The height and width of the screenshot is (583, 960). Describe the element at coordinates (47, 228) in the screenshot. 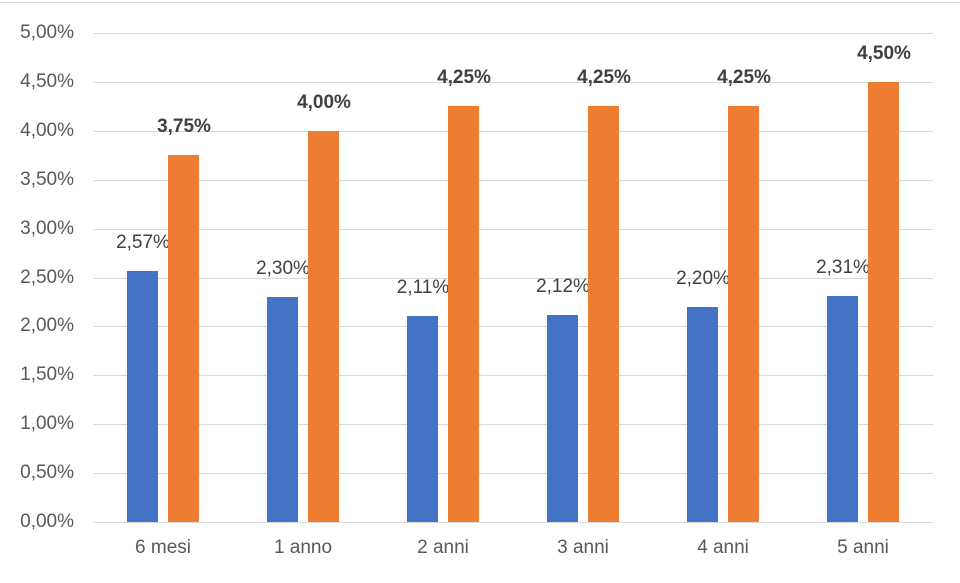

I see `y-axis-tick-label: 3,00%` at that location.